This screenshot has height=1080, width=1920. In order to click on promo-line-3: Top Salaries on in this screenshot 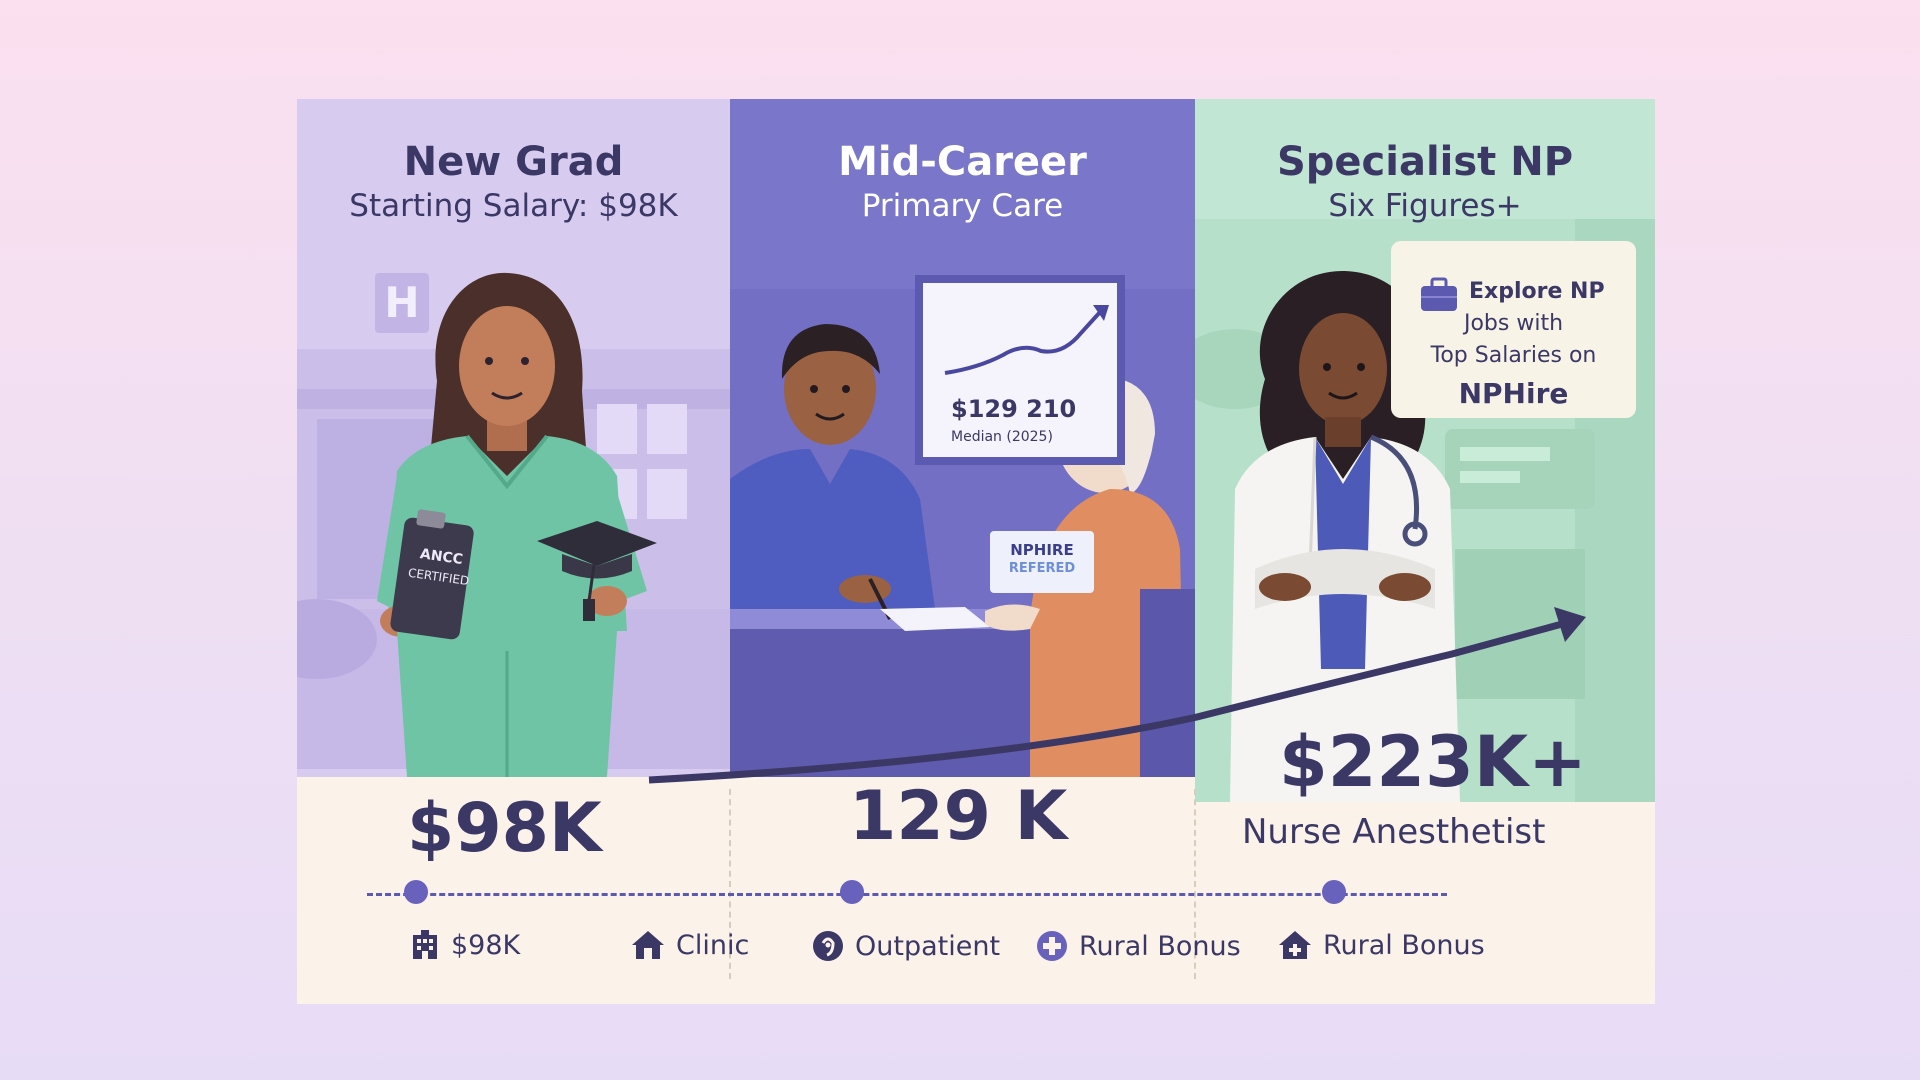, I will do `click(1513, 355)`.